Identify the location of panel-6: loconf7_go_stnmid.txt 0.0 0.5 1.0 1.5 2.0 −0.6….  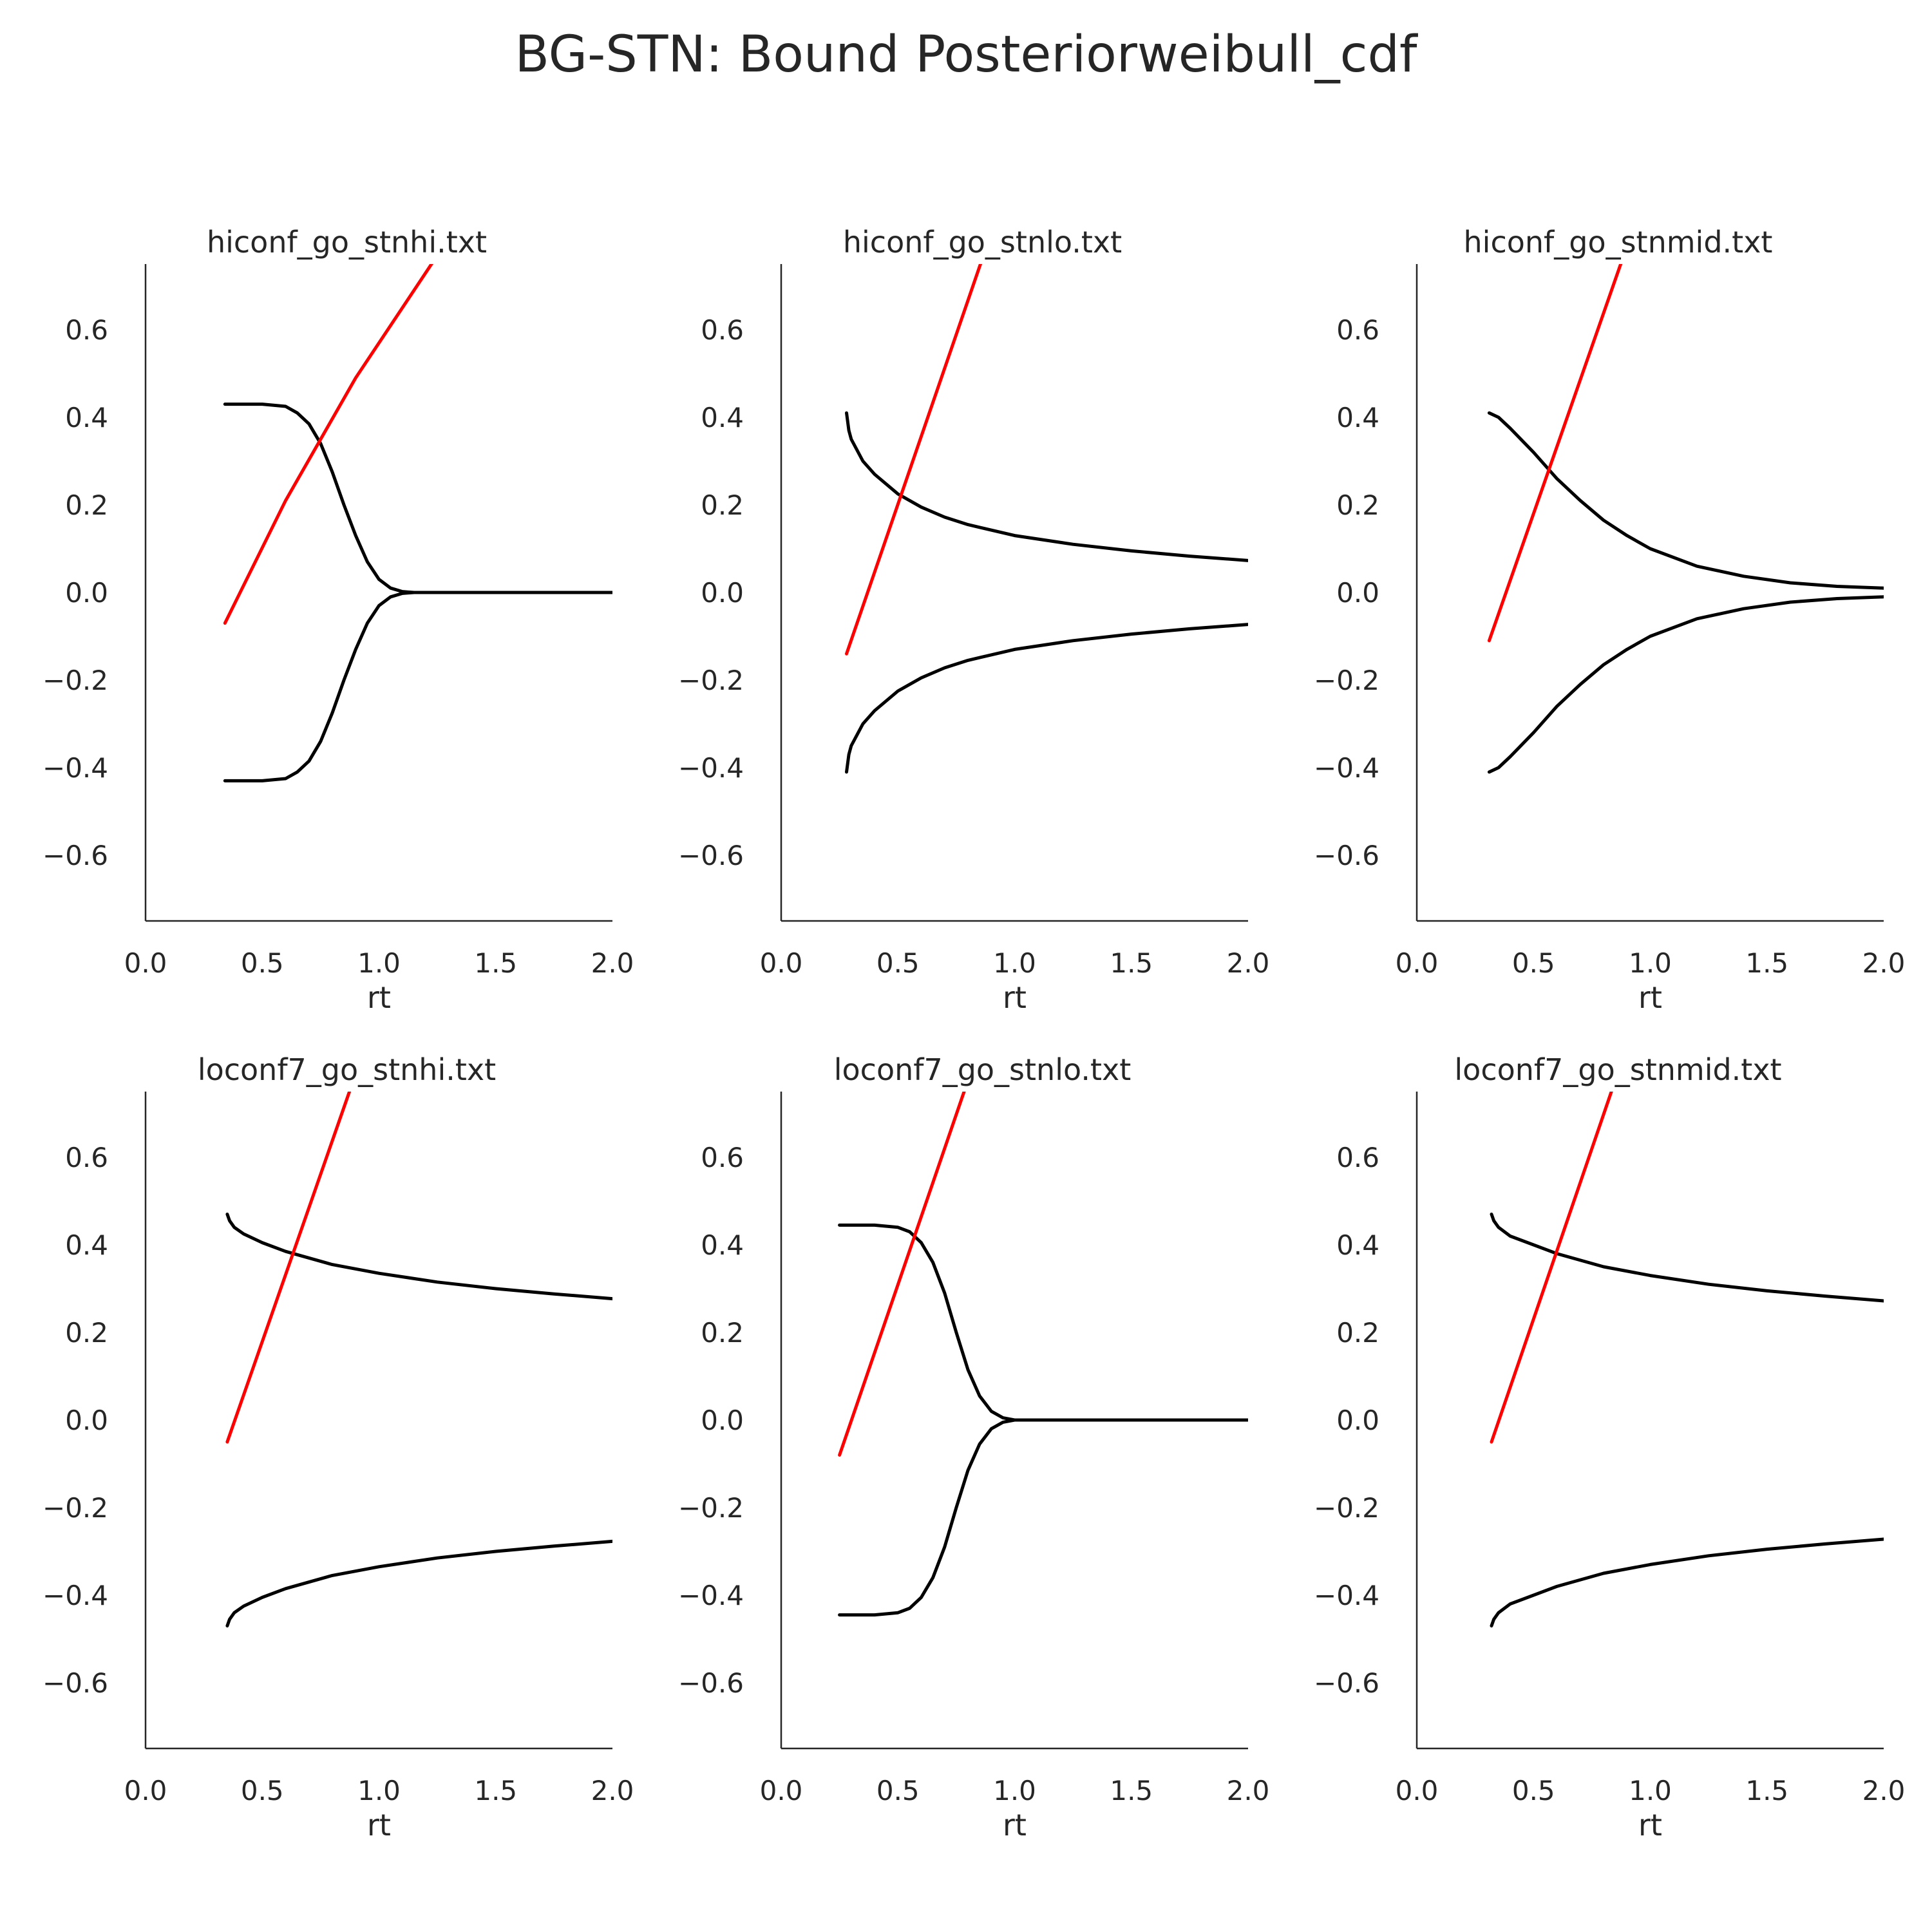
(1609, 1447).